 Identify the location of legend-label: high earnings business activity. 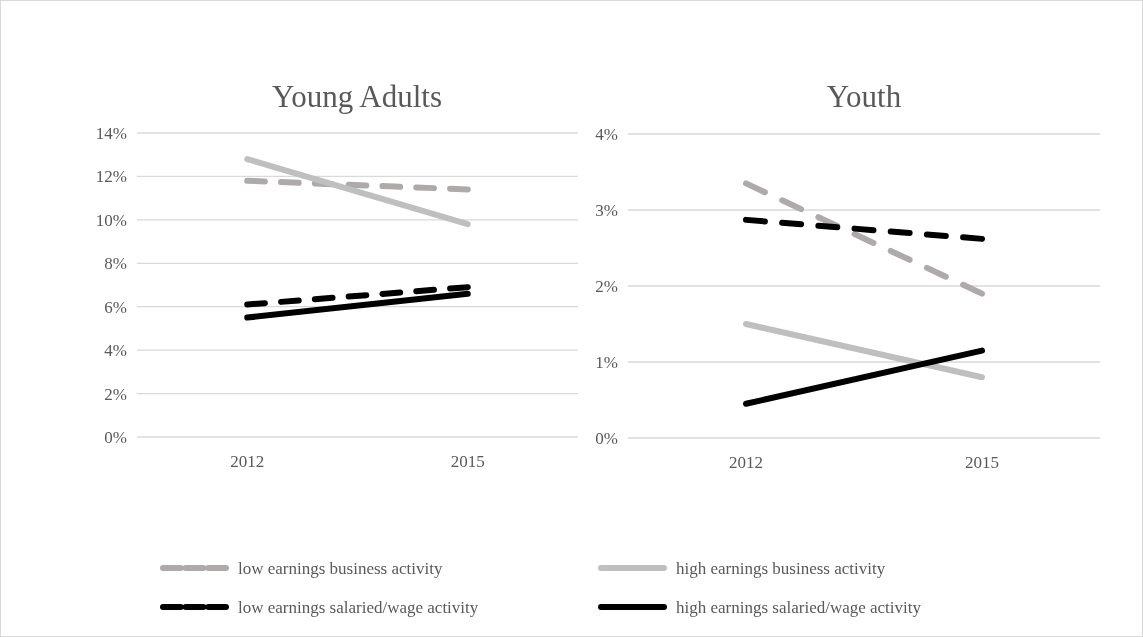
(781, 568).